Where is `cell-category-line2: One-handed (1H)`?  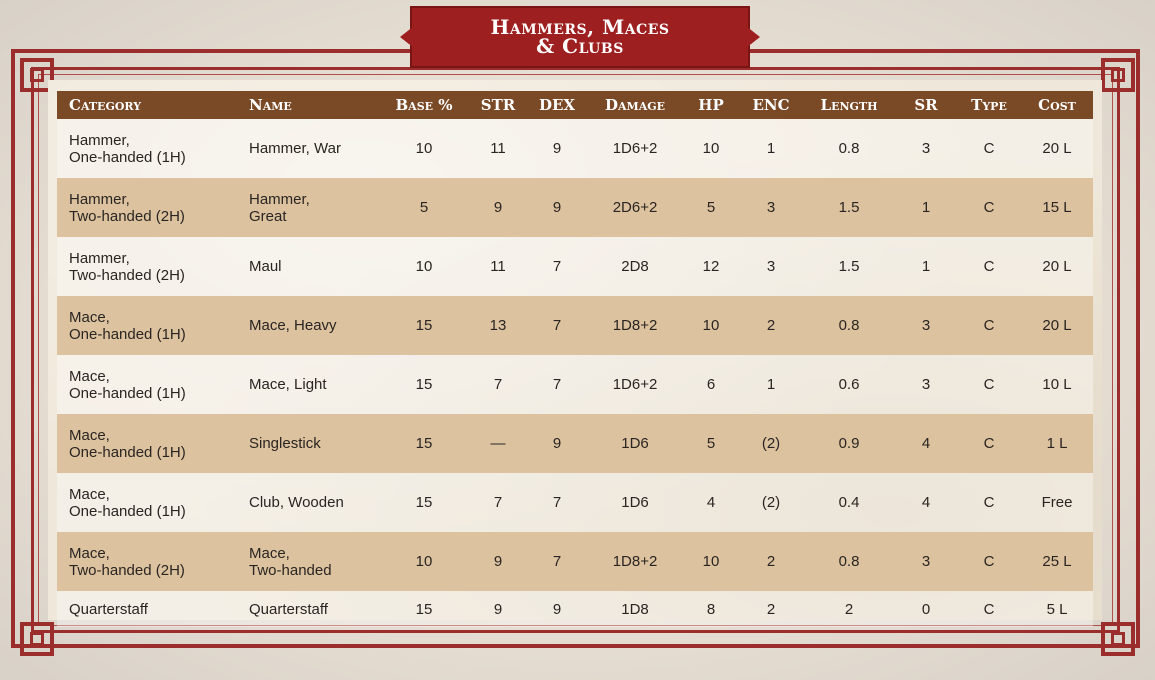 cell-category-line2: One-handed (1H) is located at coordinates (127, 393).